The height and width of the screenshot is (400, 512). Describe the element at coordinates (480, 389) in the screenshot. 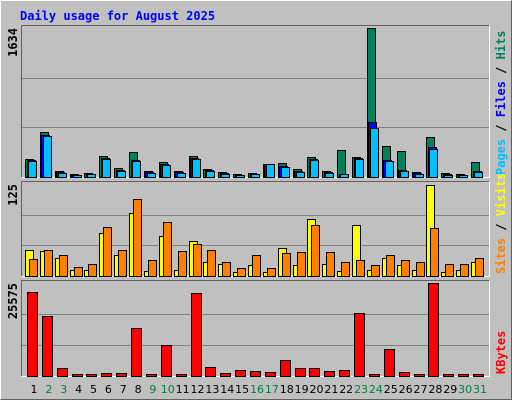

I see `x-tick-label: 31` at that location.